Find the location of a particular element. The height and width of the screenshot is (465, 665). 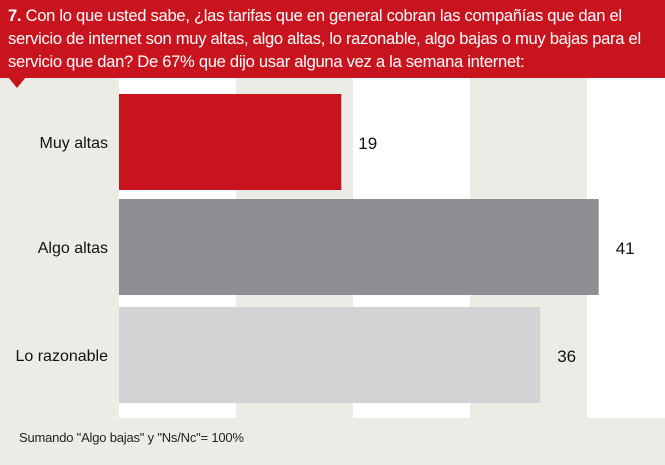

grid-band is located at coordinates (626, 248).